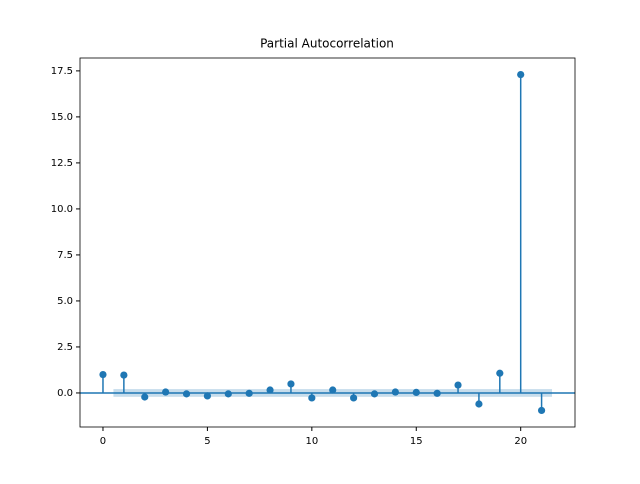 Image resolution: width=640 pixels, height=484 pixels. I want to click on x-tick-label: 15, so click(416, 441).